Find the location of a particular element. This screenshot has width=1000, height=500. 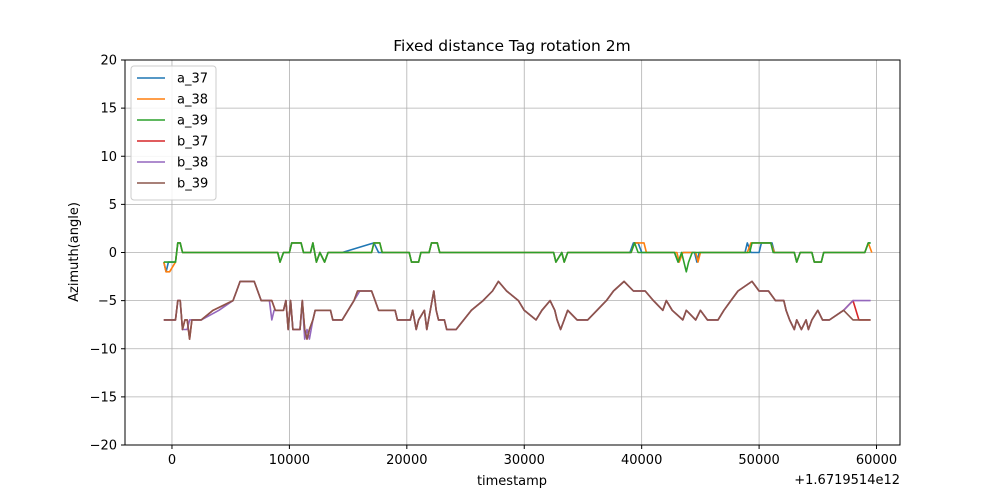

y-tick-label: −20 is located at coordinates (103, 446).